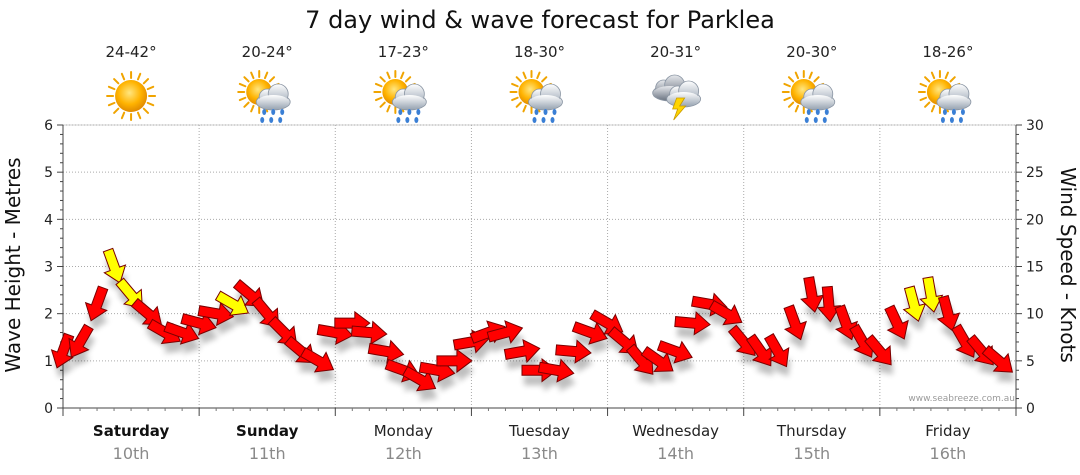 The width and height of the screenshot is (1080, 475). Describe the element at coordinates (675, 431) in the screenshot. I see `day-name-label: Wednesday` at that location.